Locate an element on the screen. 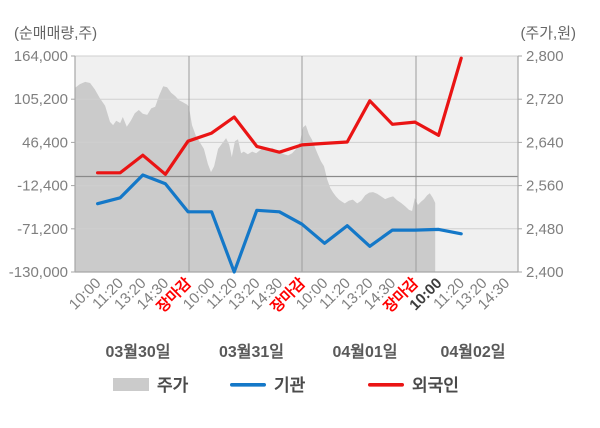 The height and width of the screenshot is (428, 600). legend-label: 주가 is located at coordinates (173, 385).